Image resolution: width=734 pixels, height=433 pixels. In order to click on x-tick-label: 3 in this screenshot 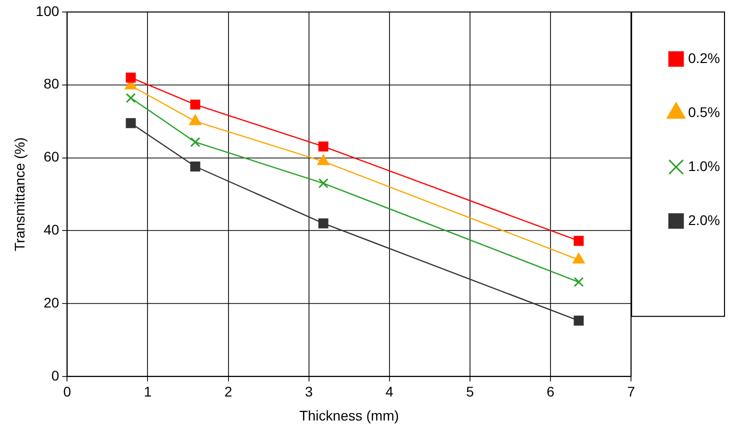, I will do `click(308, 392)`.